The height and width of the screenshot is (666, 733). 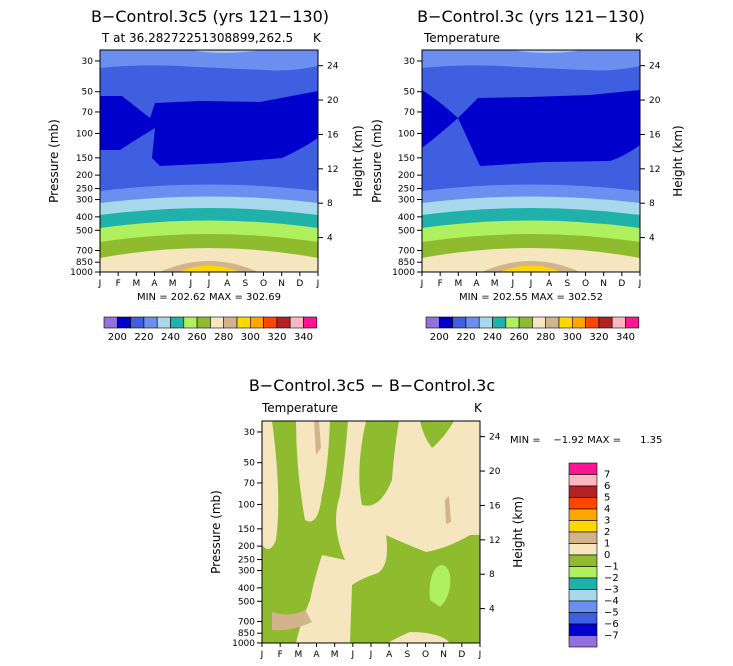 What do you see at coordinates (531, 60) in the screenshot?
I see `panel-2-band-strat-upper` at bounding box center [531, 60].